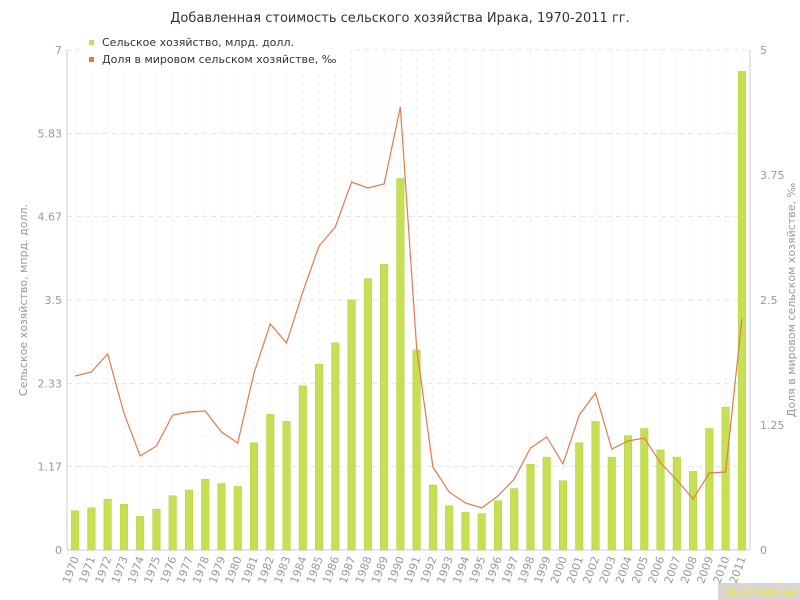  What do you see at coordinates (221, 517) in the screenshot?
I see `bar-1979` at bounding box center [221, 517].